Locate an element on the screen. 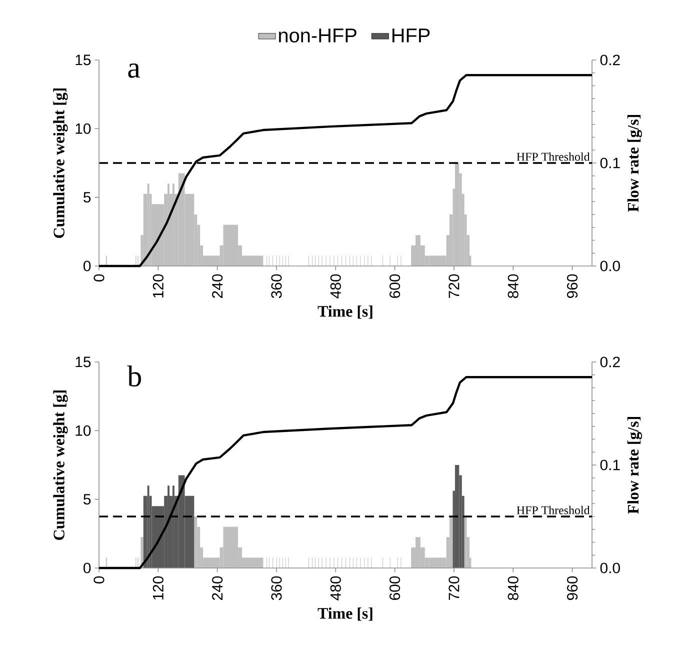 The height and width of the screenshot is (666, 673). annotation: a is located at coordinates (134, 70).